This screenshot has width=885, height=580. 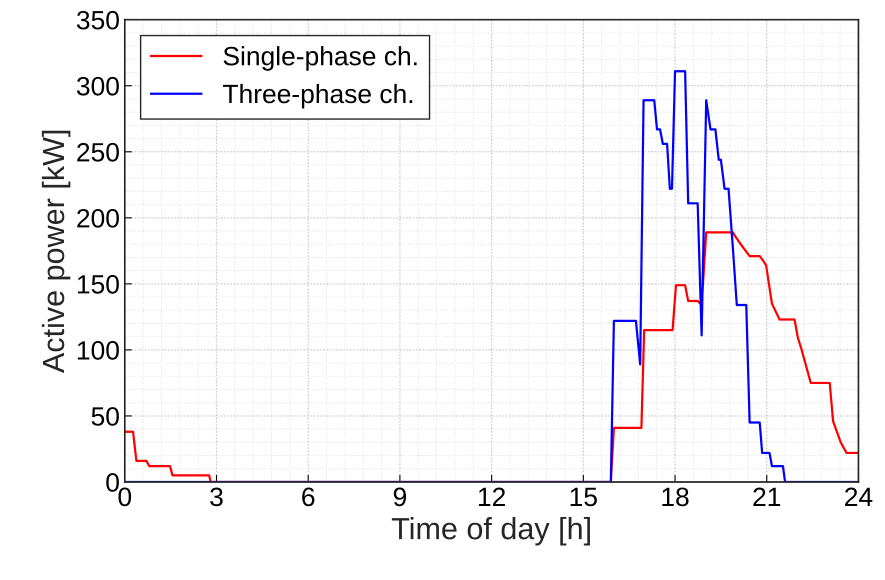 What do you see at coordinates (105, 416) in the screenshot?
I see `y-tick-label: 50` at bounding box center [105, 416].